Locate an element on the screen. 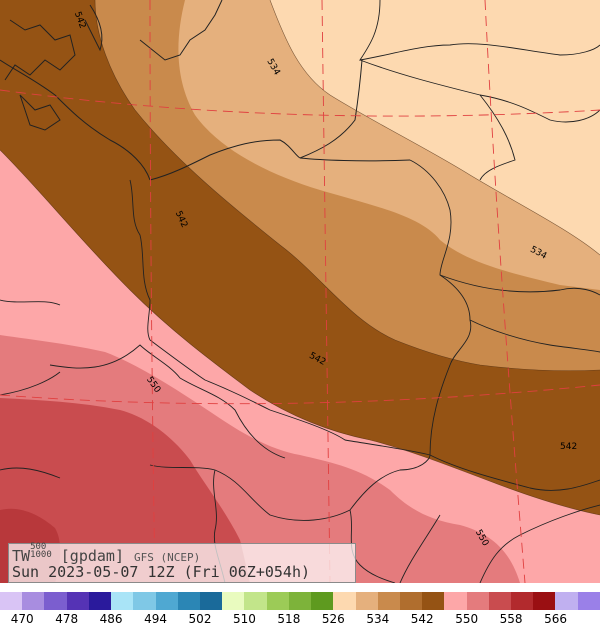  legend-label: 558 is located at coordinates (511, 619).